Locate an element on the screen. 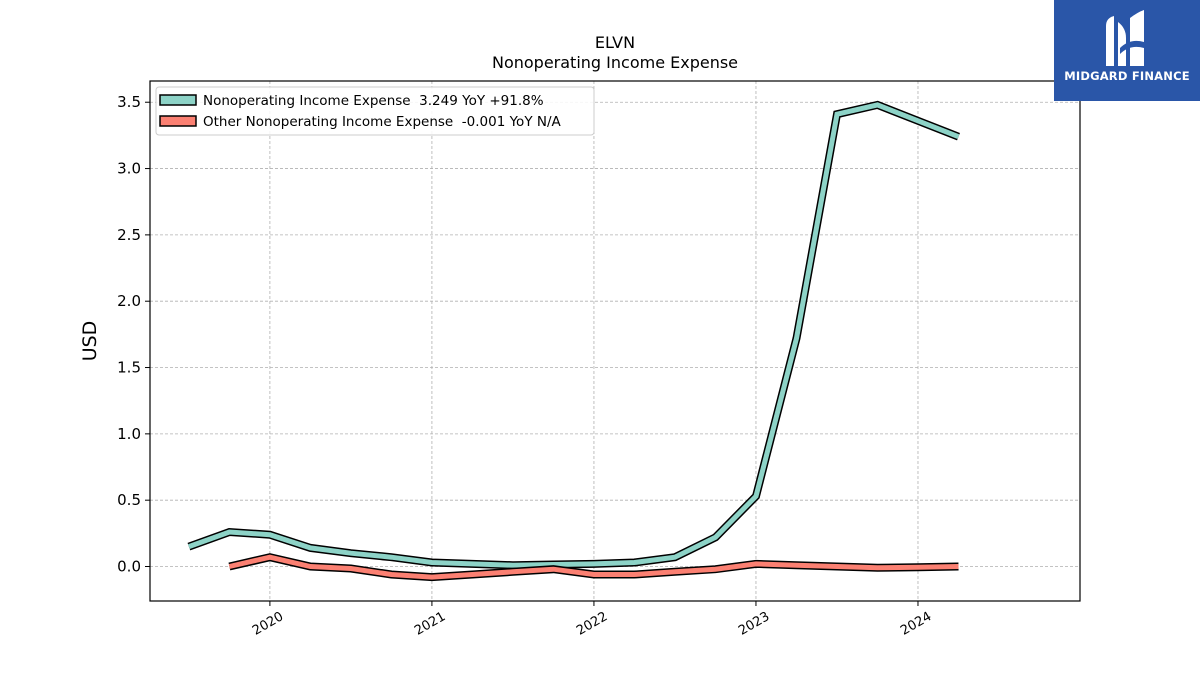  y-tick-label: 3.5 is located at coordinates (129, 102).